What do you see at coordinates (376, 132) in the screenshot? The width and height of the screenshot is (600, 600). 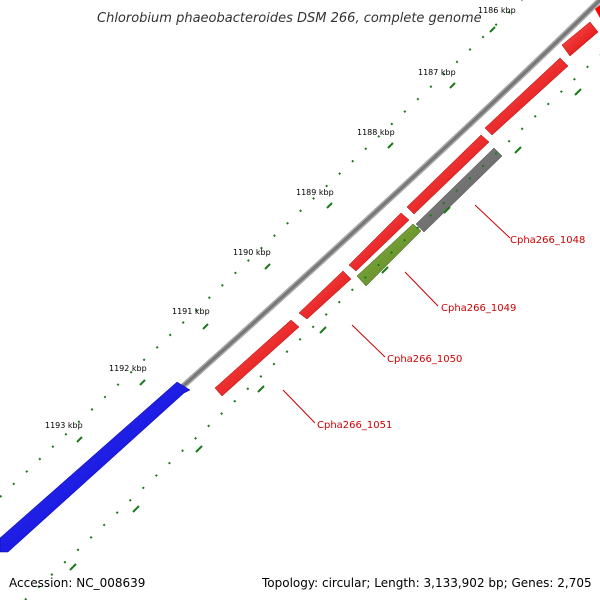 I see `kbp-label: 1188 kbp` at bounding box center [376, 132].